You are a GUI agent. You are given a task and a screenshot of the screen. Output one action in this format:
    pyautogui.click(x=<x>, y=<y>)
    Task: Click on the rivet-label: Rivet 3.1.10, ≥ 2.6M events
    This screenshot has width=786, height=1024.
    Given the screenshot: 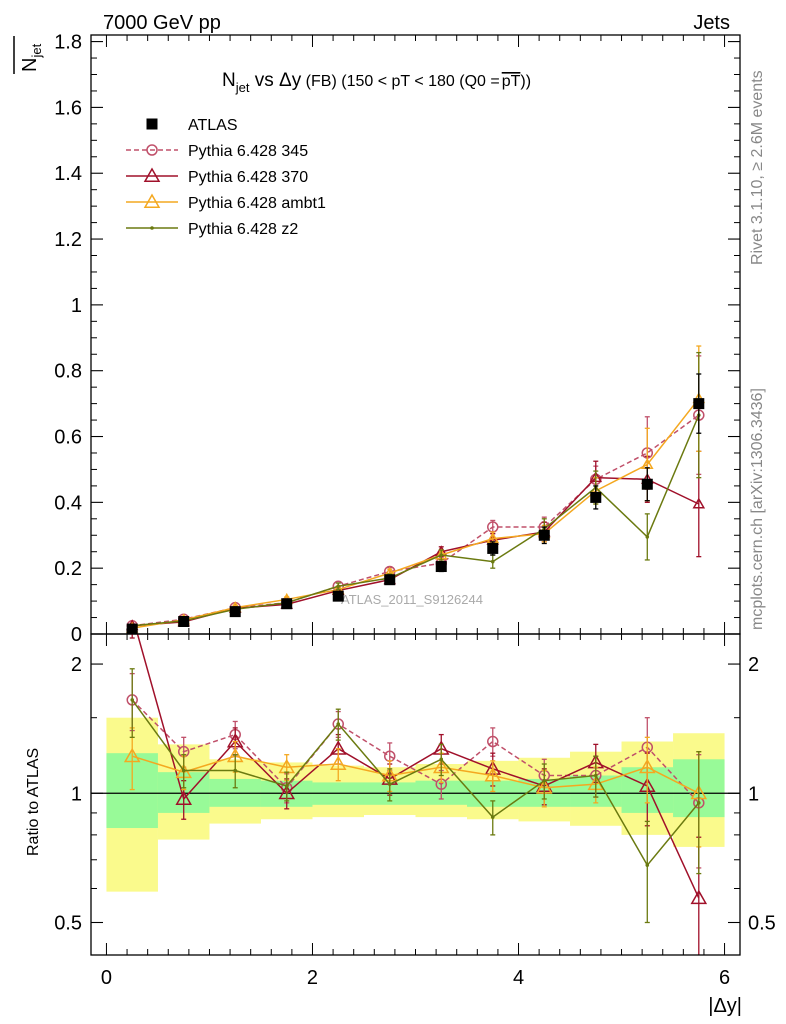 What is the action you would take?
    pyautogui.click(x=757, y=167)
    